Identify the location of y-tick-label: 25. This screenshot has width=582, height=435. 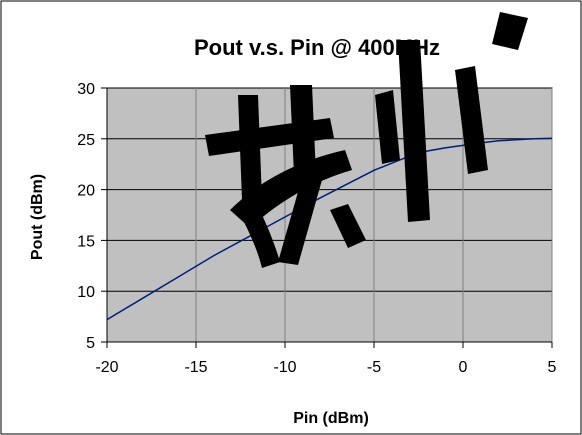
(86, 140).